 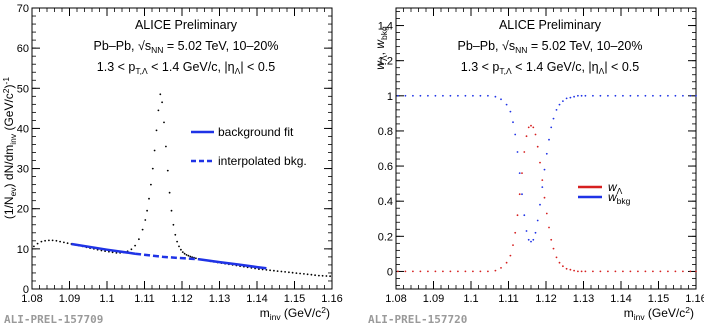 What do you see at coordinates (550, 47) in the screenshot?
I see `right-annotation-system: Pb–Pb, √sNN = 5.02 TeV, 10–20%` at bounding box center [550, 47].